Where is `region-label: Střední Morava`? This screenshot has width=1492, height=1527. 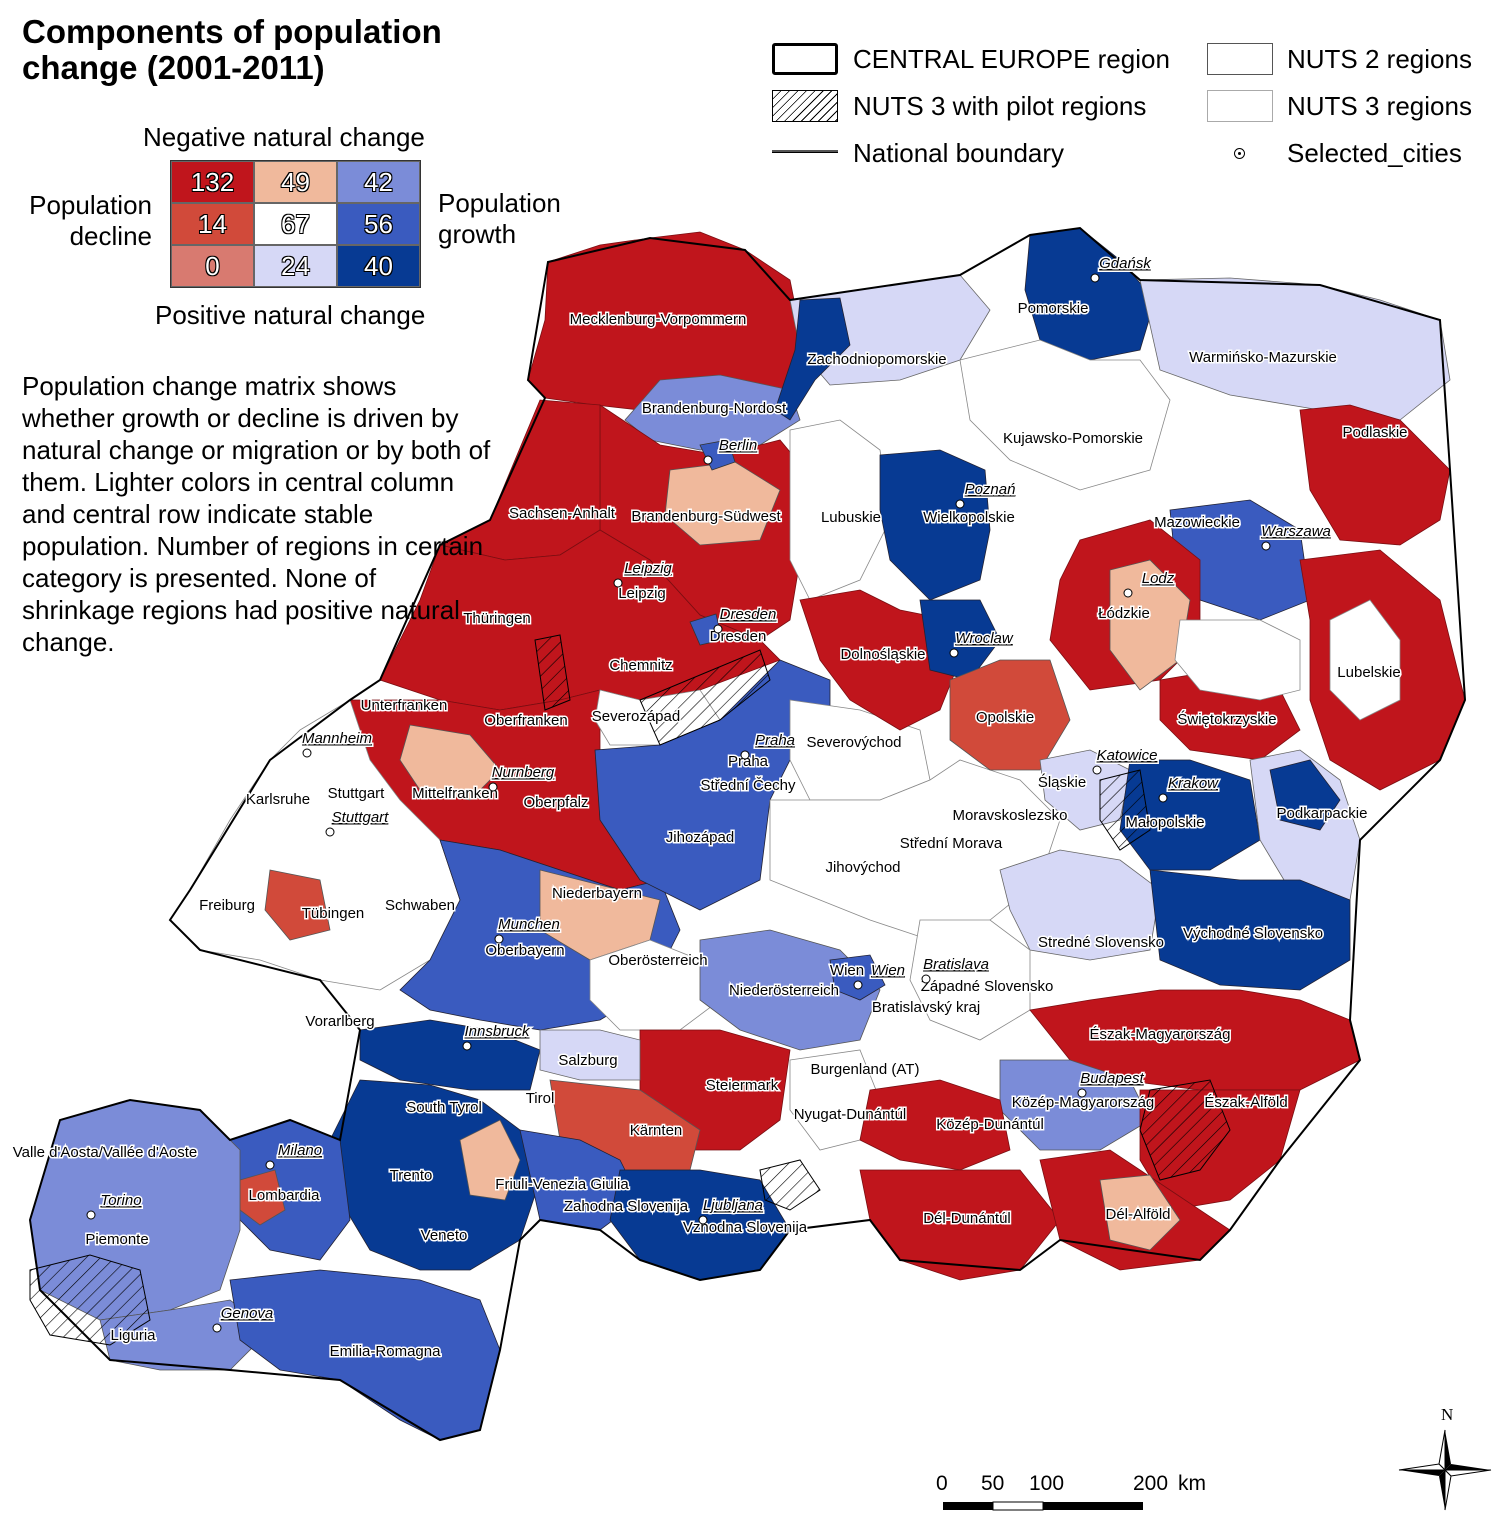 region-label: Střední Morava is located at coordinates (951, 843).